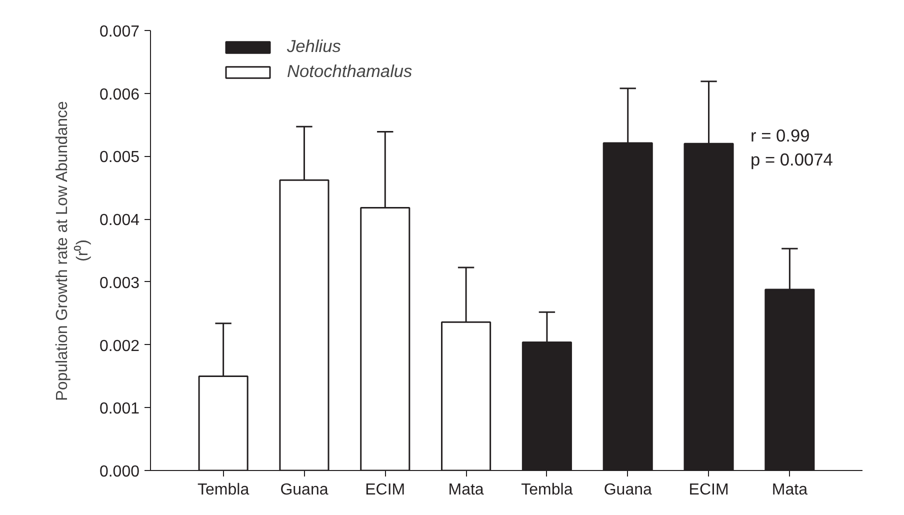 The image size is (904, 515). Describe the element at coordinates (314, 46) in the screenshot. I see `legend-label: Jehlius` at that location.